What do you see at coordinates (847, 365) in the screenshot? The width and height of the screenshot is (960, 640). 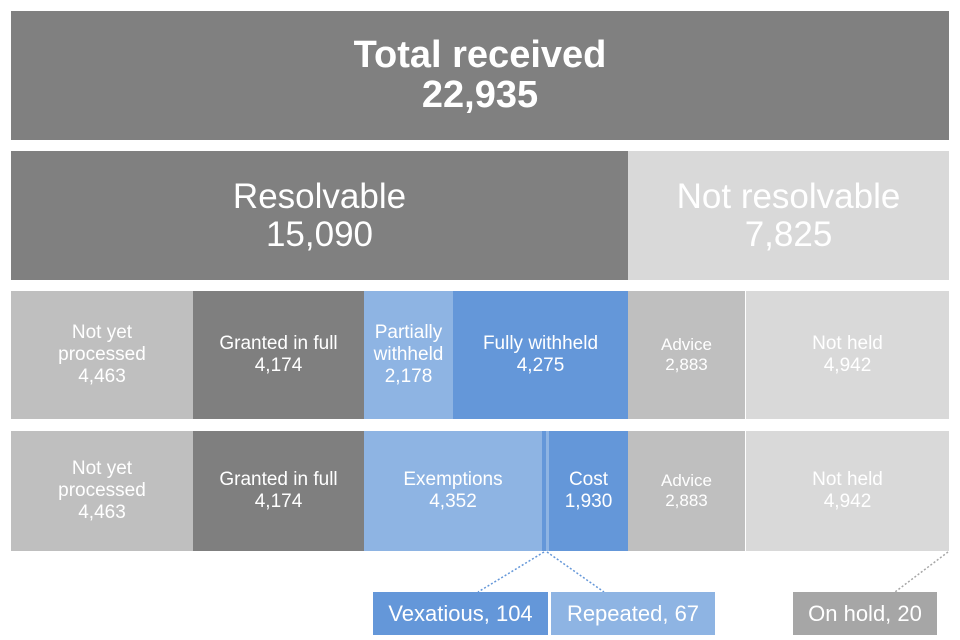 I see `row1-not-held-value: 4,942` at bounding box center [847, 365].